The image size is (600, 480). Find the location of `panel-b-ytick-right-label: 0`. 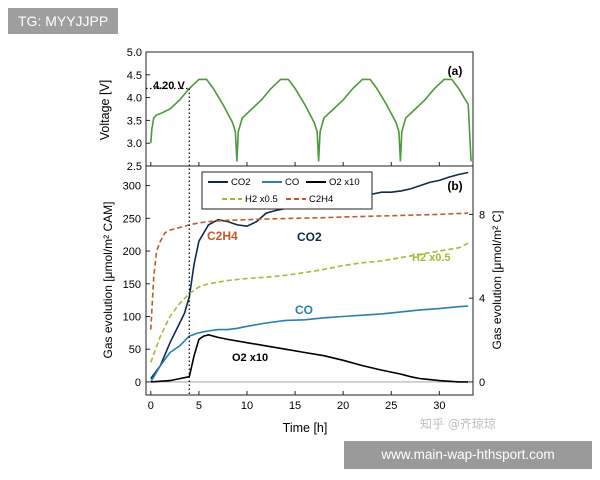

panel-b-ytick-right-label: 0 is located at coordinates (482, 383).